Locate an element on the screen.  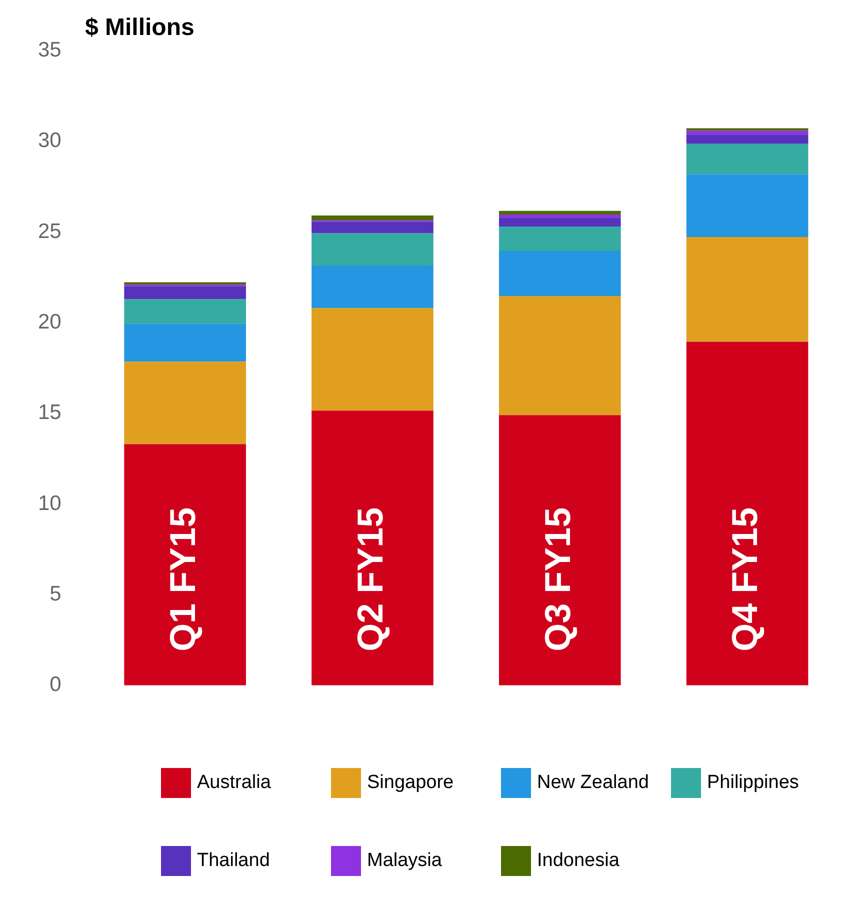
y-tick-label: 15 is located at coordinates (50, 412).